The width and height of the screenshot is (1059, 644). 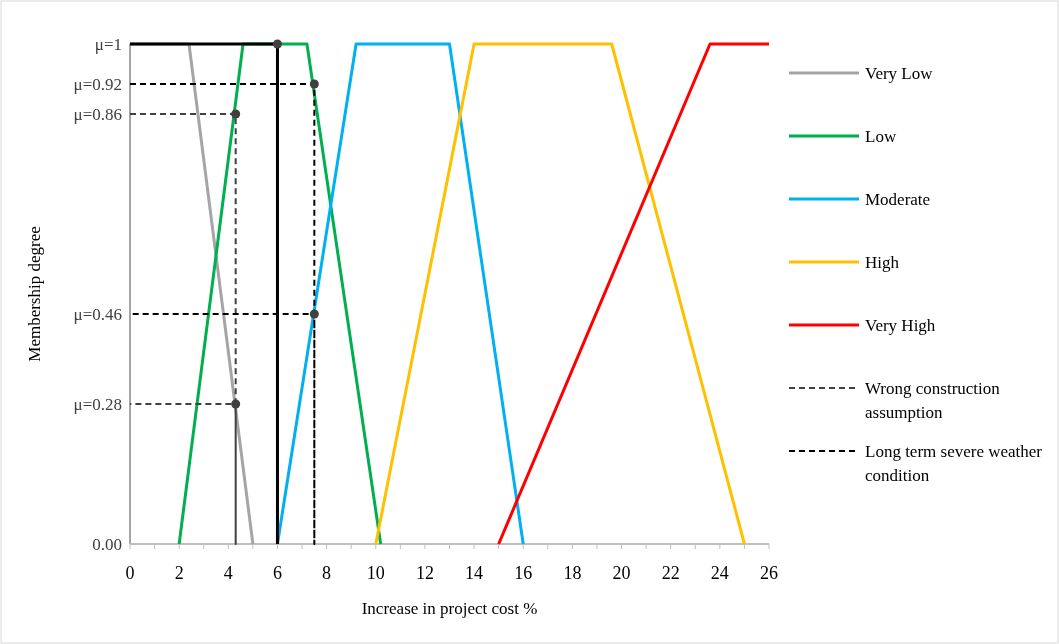 What do you see at coordinates (523, 573) in the screenshot?
I see `x-tick-label: 16` at bounding box center [523, 573].